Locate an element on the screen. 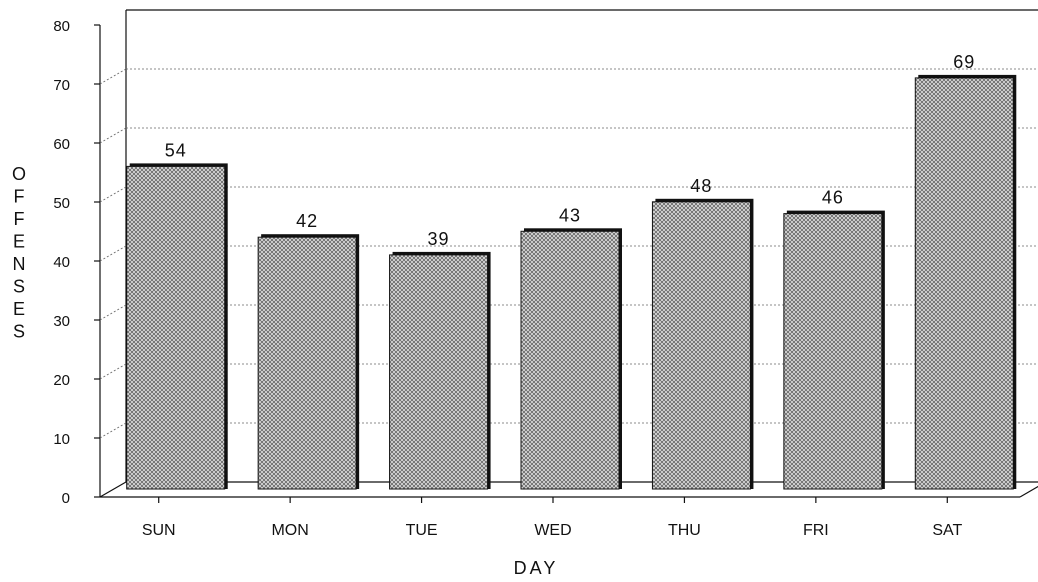 The image size is (1038, 582). bar-value-label: 39 is located at coordinates (439, 239).